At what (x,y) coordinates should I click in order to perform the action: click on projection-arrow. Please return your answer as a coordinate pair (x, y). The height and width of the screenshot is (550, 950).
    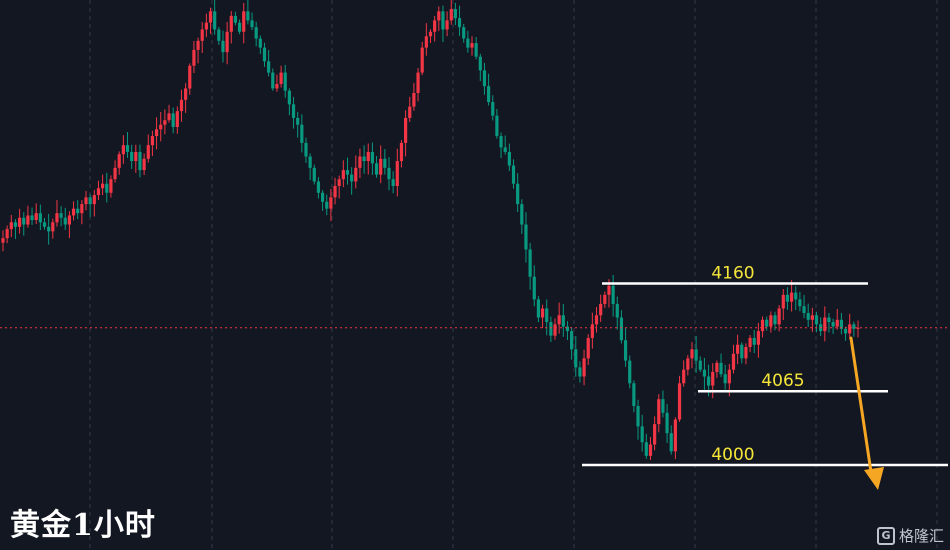
    Looking at the image, I should click on (866, 413).